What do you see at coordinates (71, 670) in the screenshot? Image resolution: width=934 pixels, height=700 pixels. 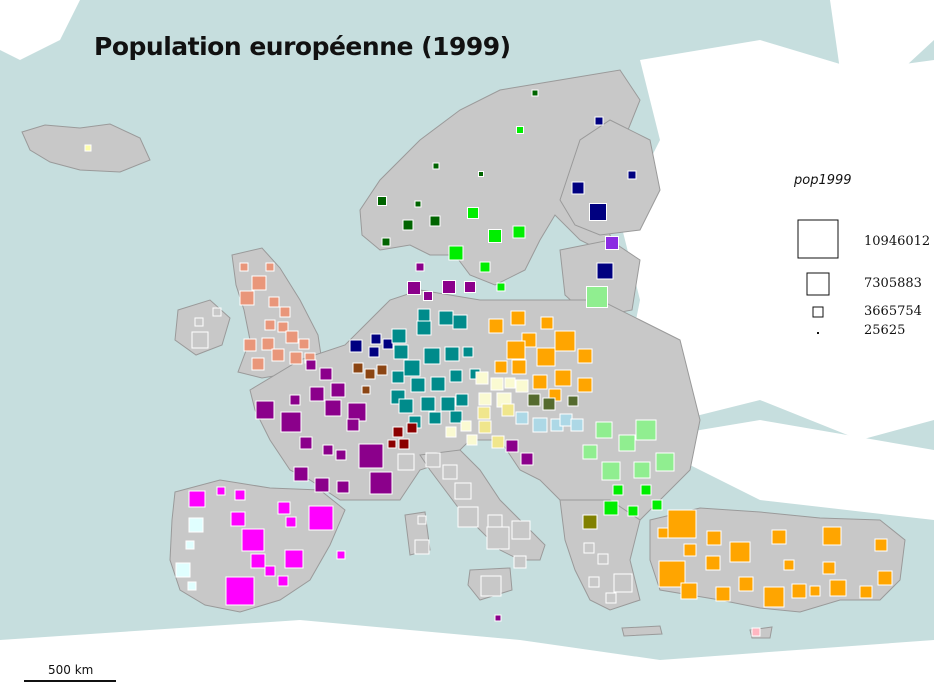 I see `scale-bar-label: 500 km` at bounding box center [71, 670].